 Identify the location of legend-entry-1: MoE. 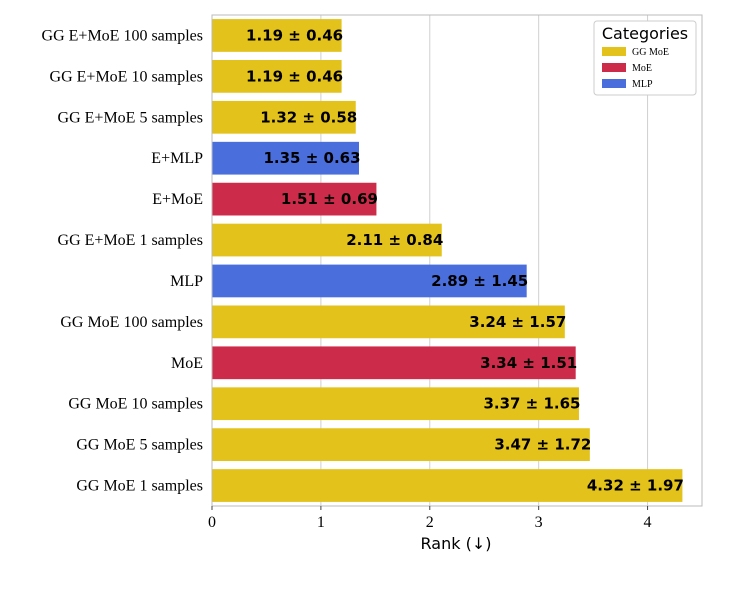
(642, 68).